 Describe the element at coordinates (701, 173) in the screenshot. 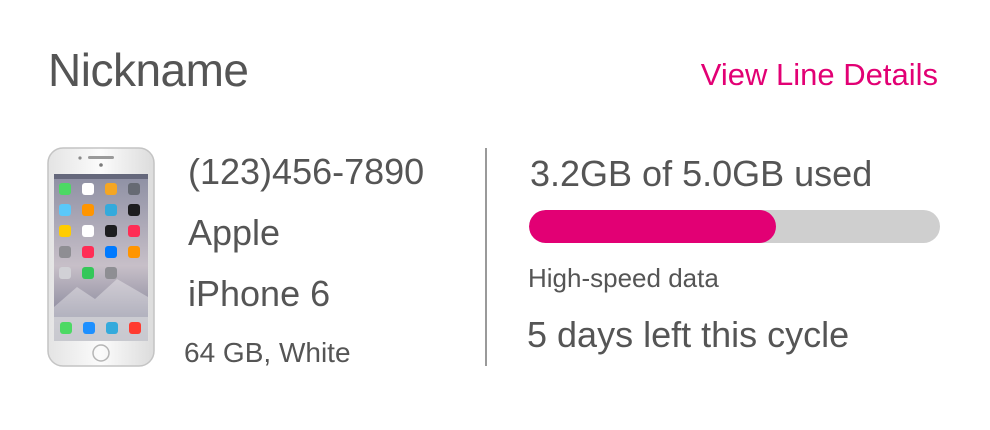

I see `usage-summary: 3.2GB of 5.0GB used` at that location.